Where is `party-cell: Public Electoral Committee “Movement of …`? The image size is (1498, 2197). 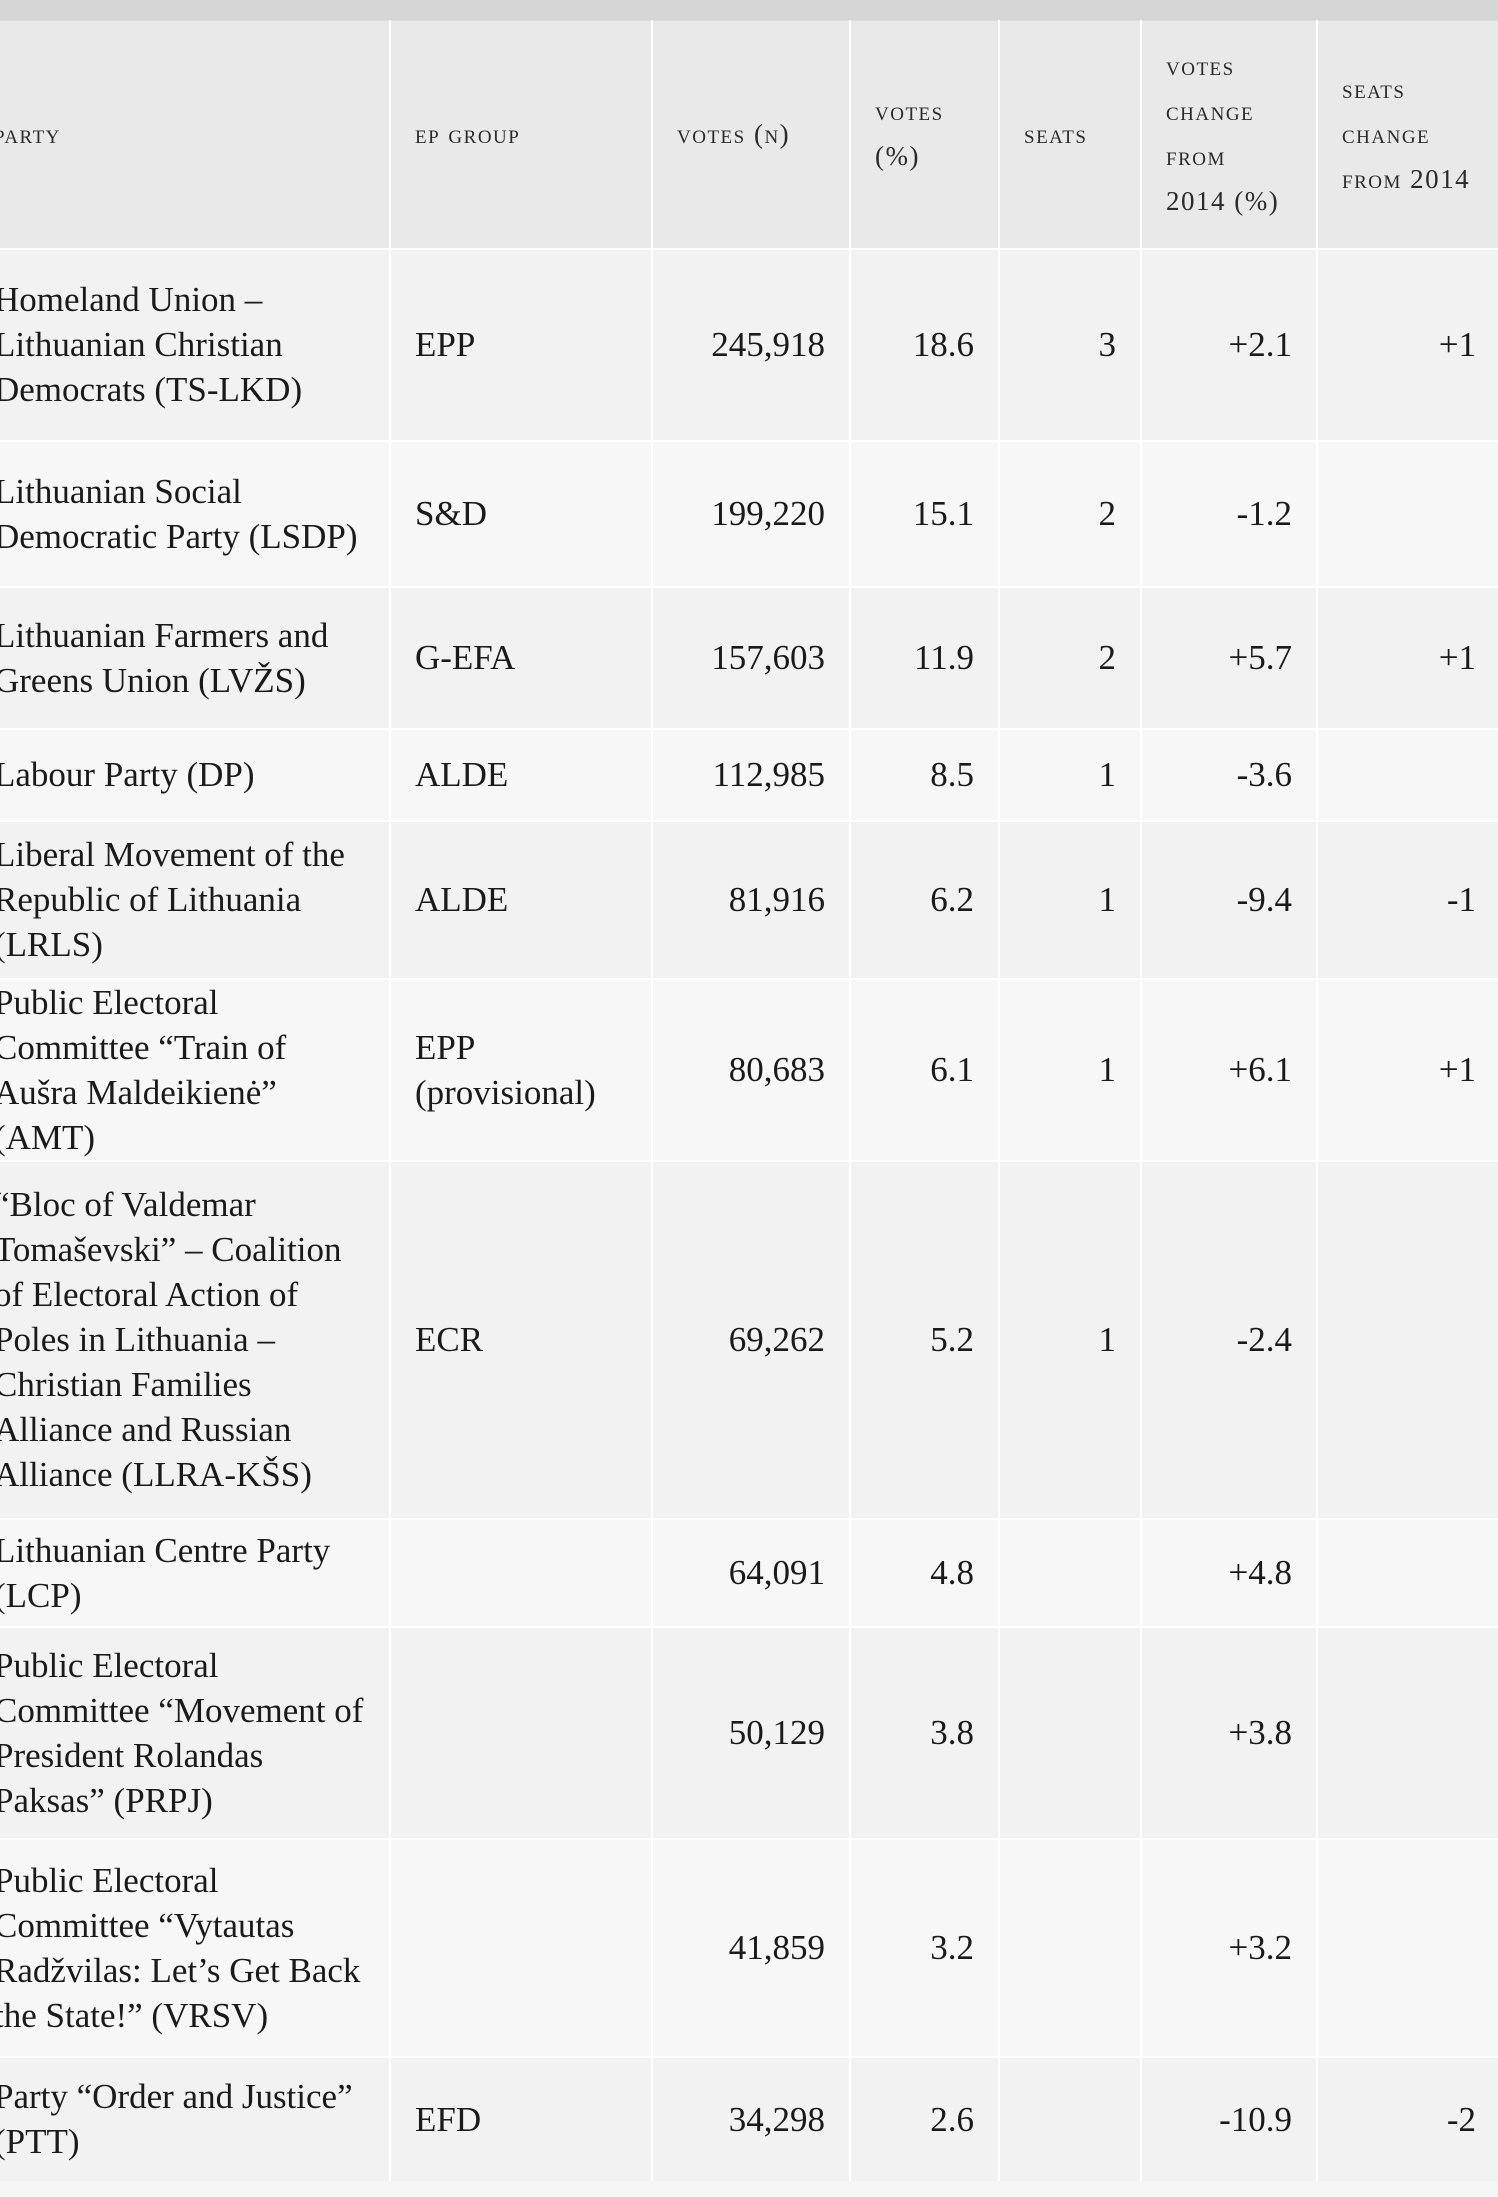 party-cell: Public Electoral Committee “Movement of … is located at coordinates (195, 1732).